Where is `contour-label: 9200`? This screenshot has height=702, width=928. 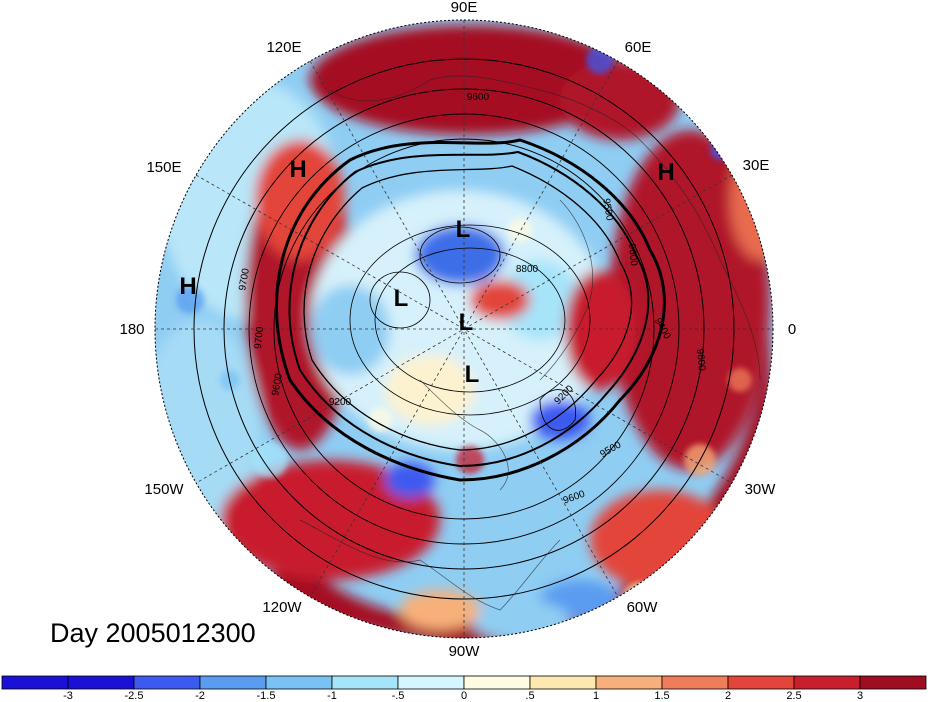
contour-label: 9200 is located at coordinates (340, 402).